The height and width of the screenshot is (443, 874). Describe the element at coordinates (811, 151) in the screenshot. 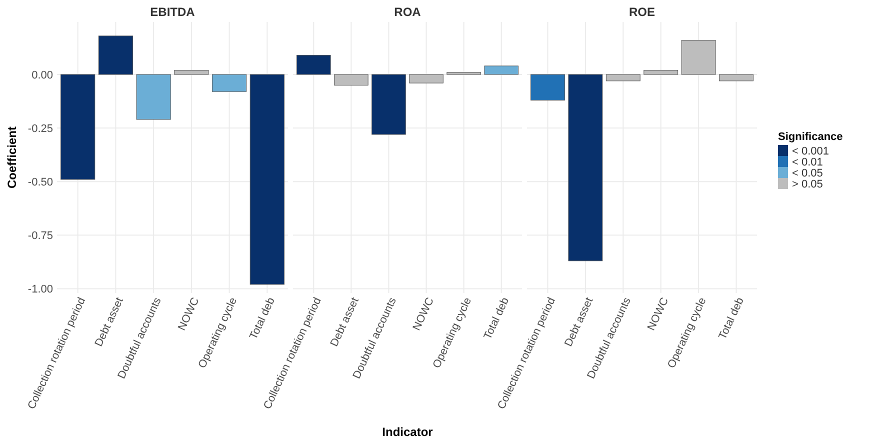

I see `legend-label: < 0.001` at that location.